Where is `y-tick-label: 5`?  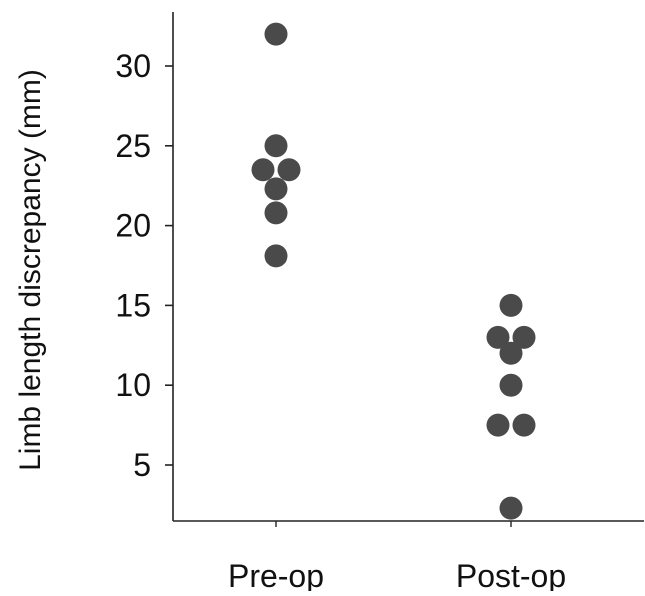 y-tick-label: 5 is located at coordinates (142, 465).